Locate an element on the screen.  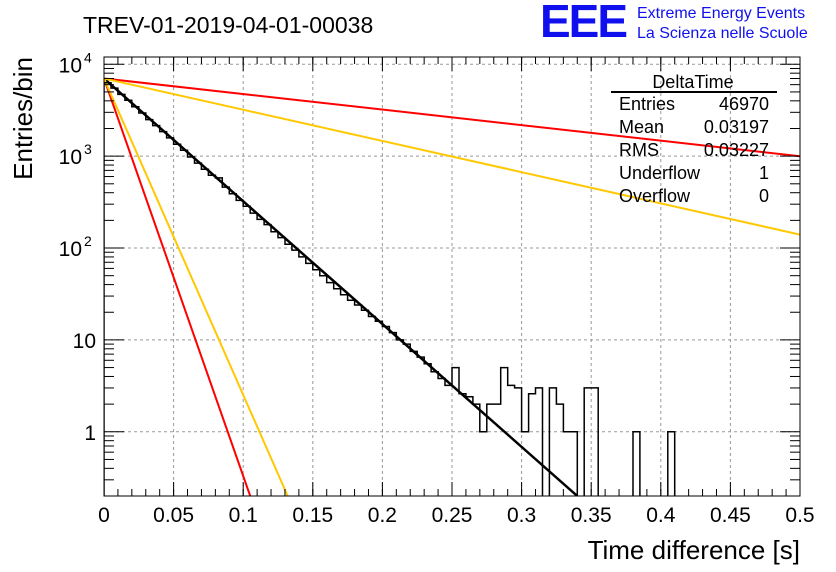
stats-label: Overflow is located at coordinates (655, 196).